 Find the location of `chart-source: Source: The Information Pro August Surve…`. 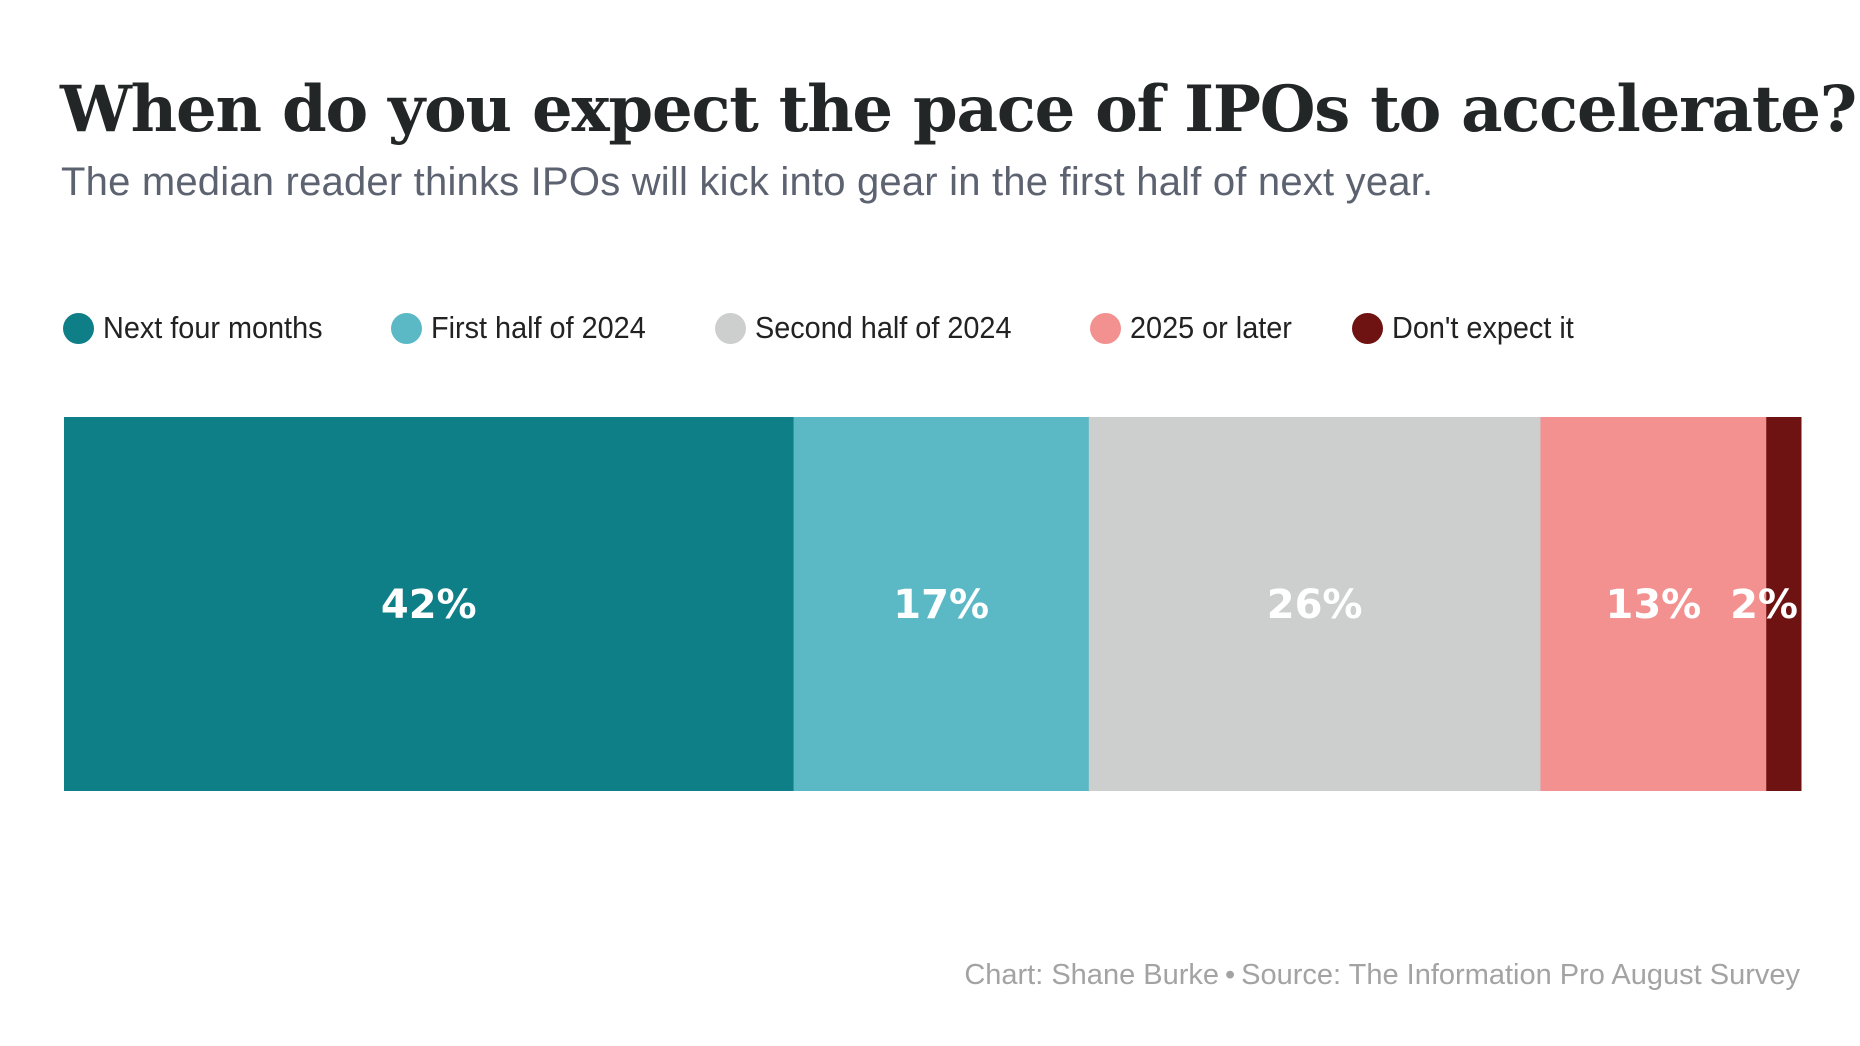

chart-source: Source: The Information Pro August Surve… is located at coordinates (1520, 975).